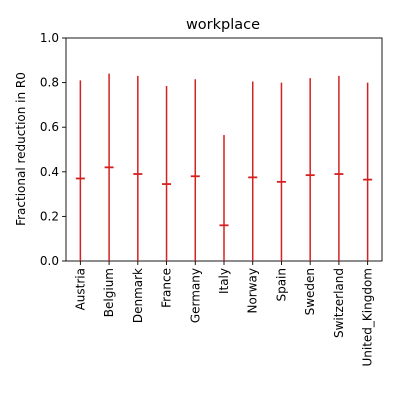 This screenshot has width=400, height=400. What do you see at coordinates (49, 83) in the screenshot?
I see `y-tick-label: 0.8` at bounding box center [49, 83].